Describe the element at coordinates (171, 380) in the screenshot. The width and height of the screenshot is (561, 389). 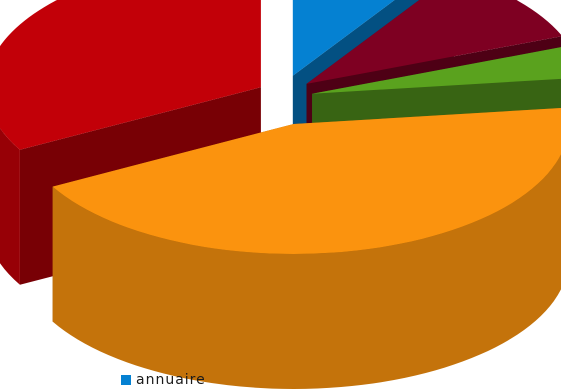
I see `legend-label-annuaire: annuaire` at that location.